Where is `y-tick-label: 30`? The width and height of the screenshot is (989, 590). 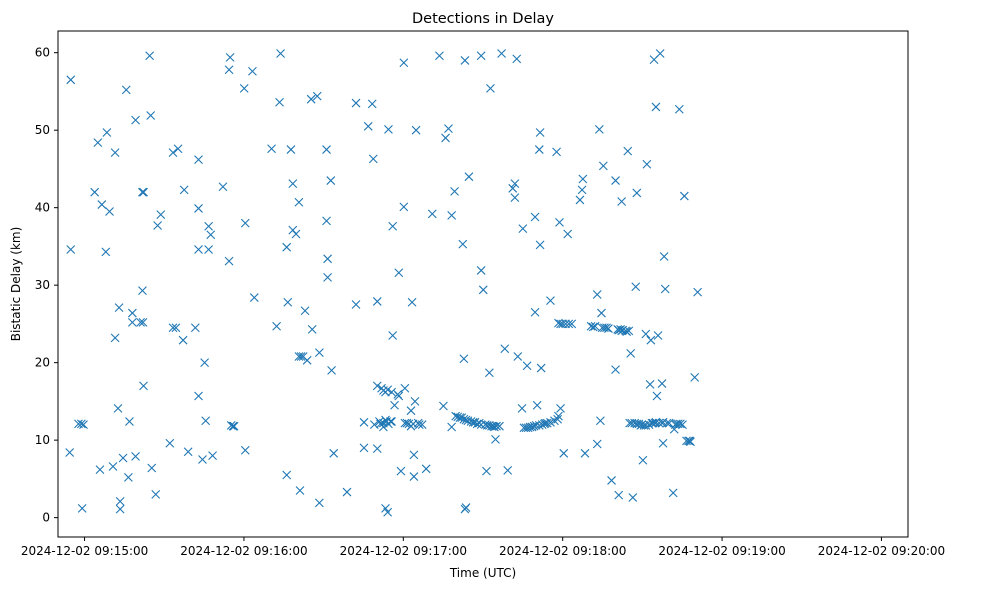 y-tick-label: 30 is located at coordinates (42, 285).